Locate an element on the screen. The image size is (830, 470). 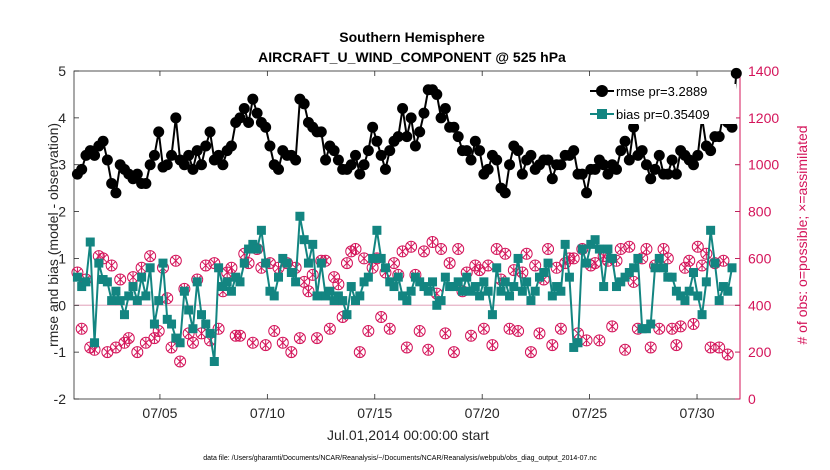
legend: rmse pr=3.2889 bias pr=0.35409 is located at coordinates (661, 104).